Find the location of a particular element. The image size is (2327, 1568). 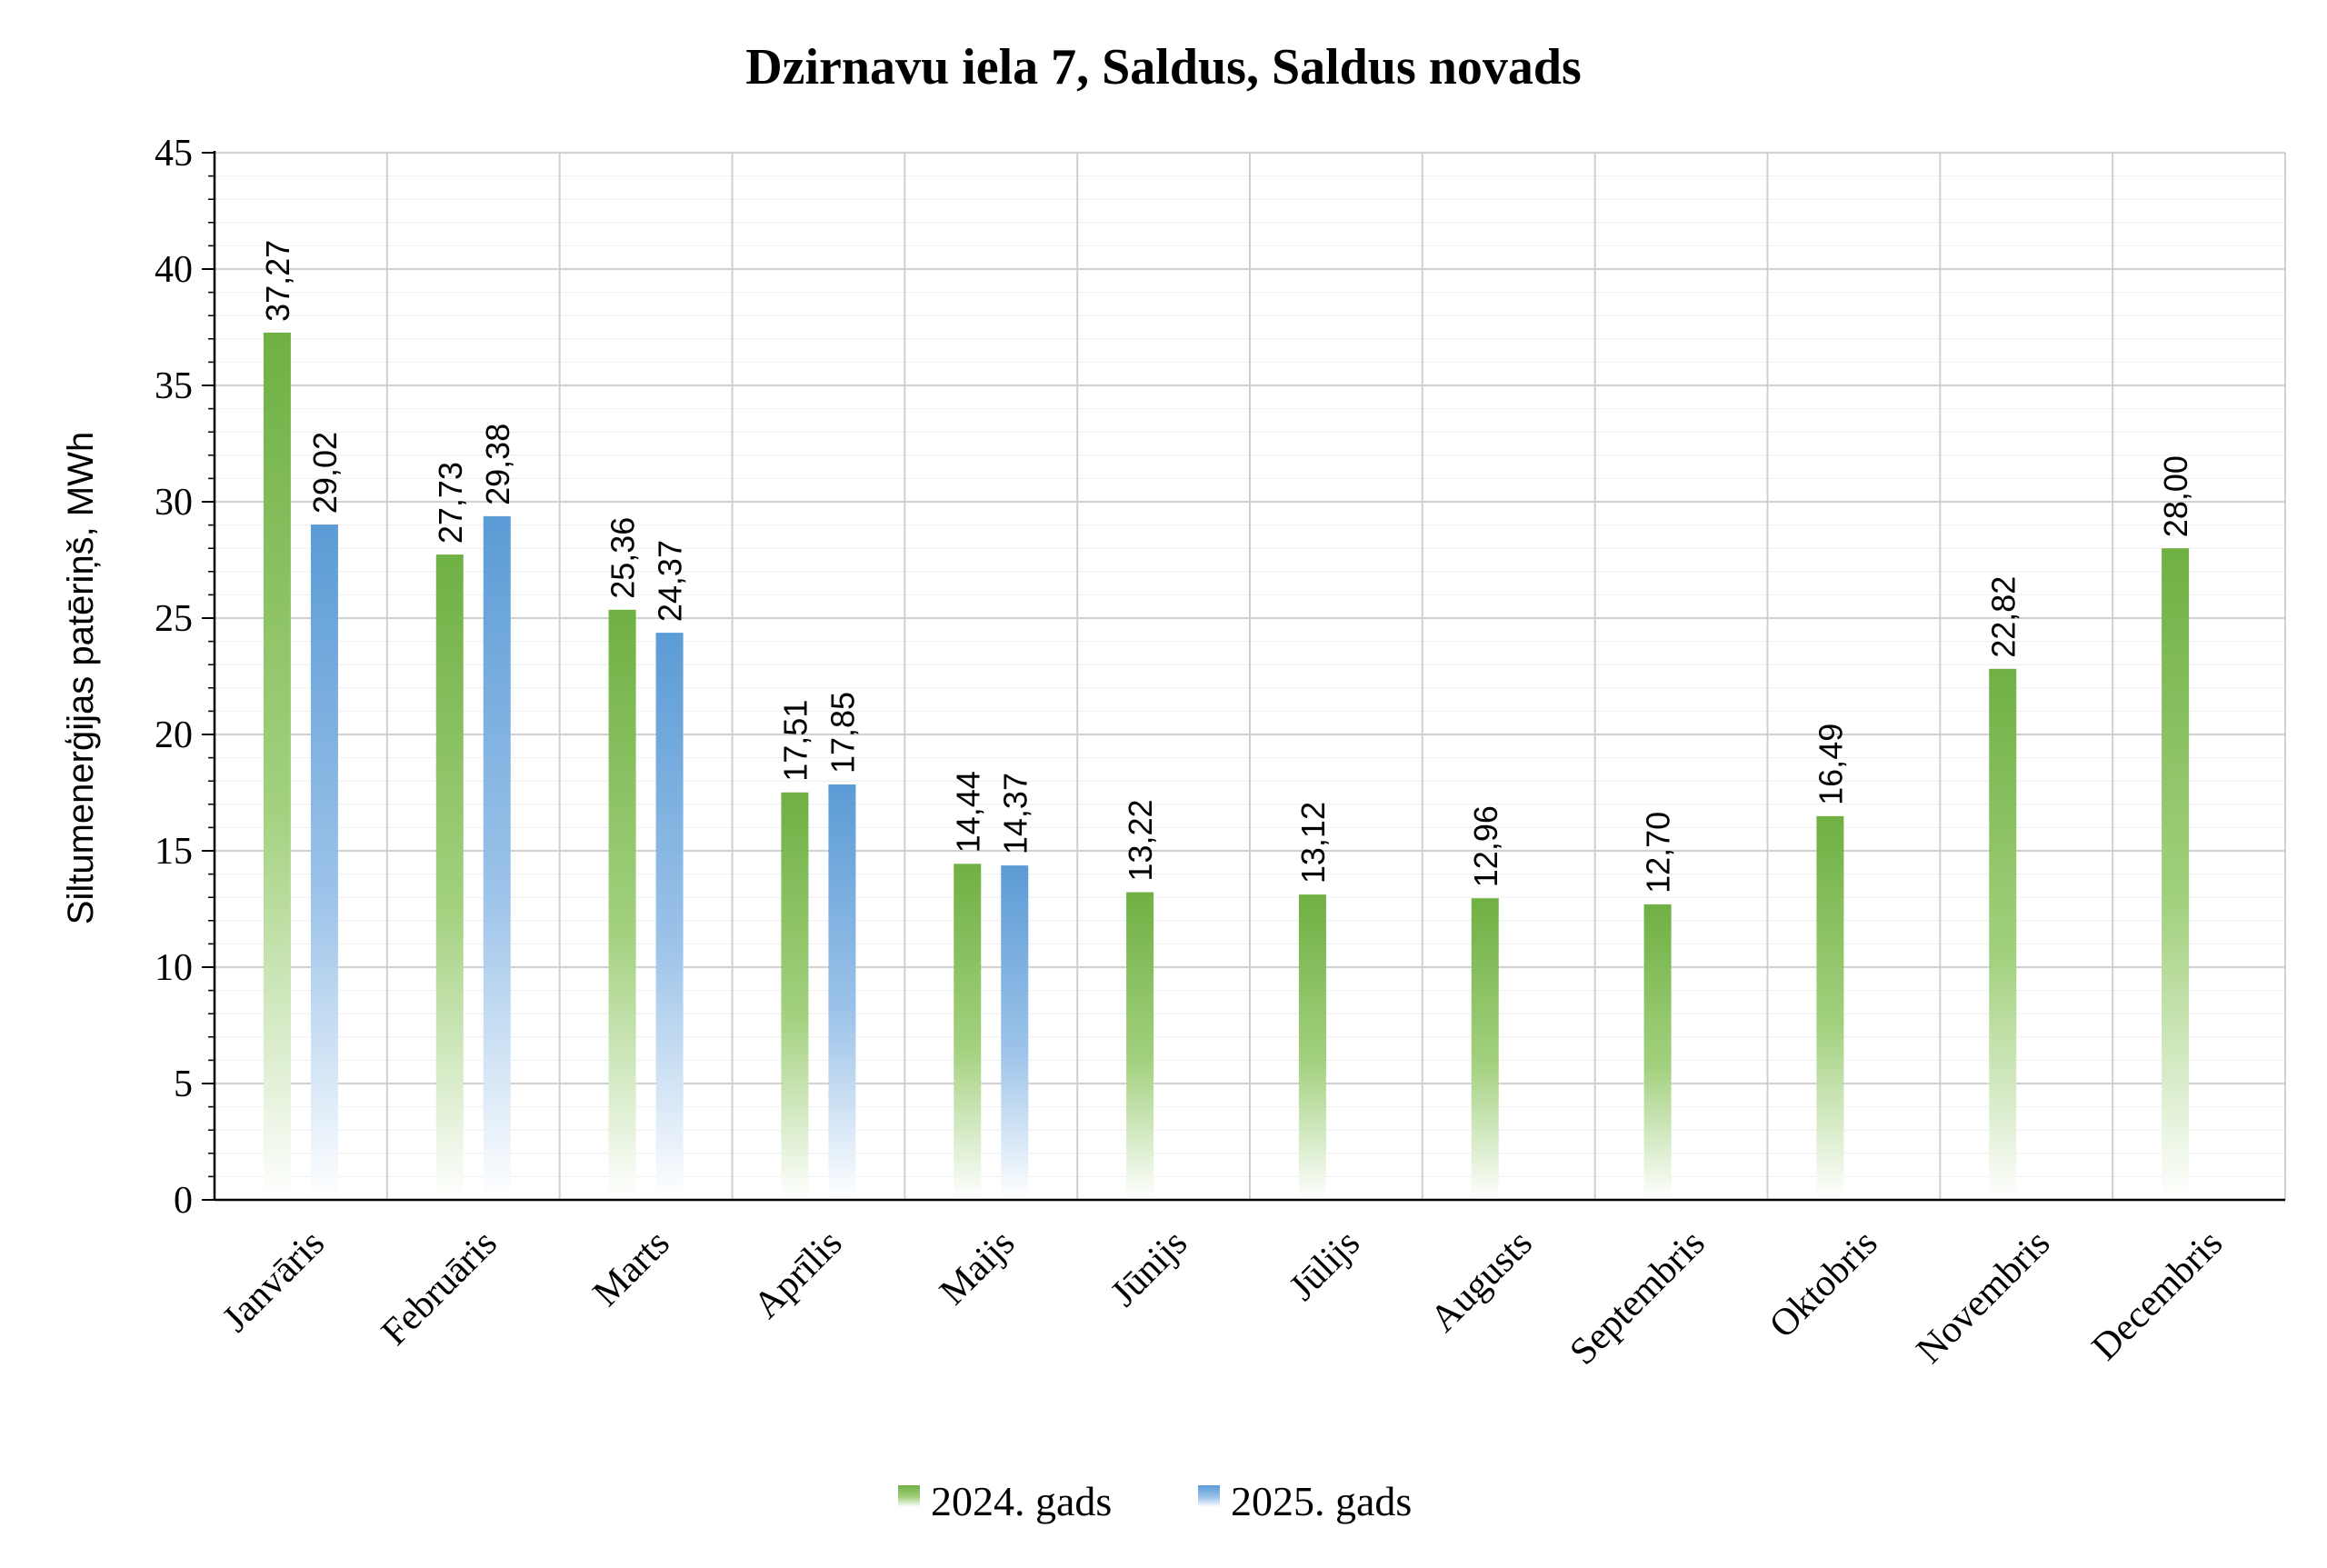

data-label: 17,51 is located at coordinates (795, 741).